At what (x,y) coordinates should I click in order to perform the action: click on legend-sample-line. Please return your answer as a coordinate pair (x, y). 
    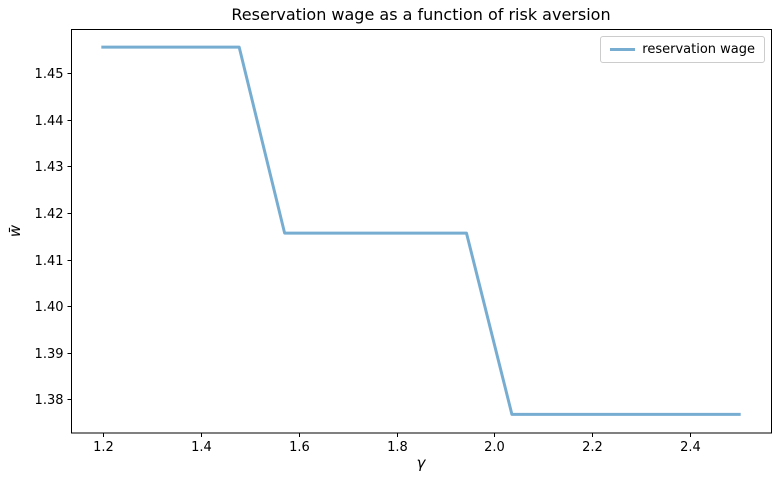
    Looking at the image, I should click on (623, 49).